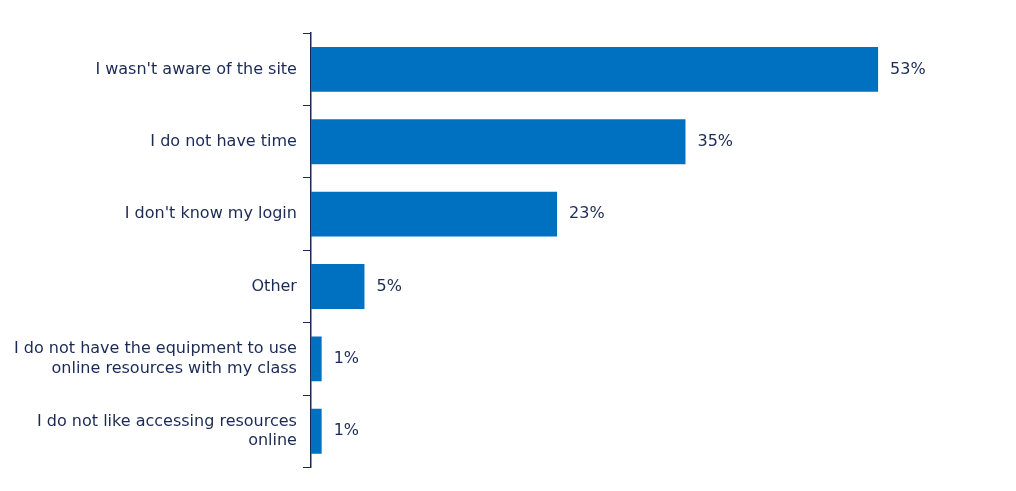  Describe the element at coordinates (223, 140) in the screenshot. I see `y-tick-label: I do not have time` at that location.